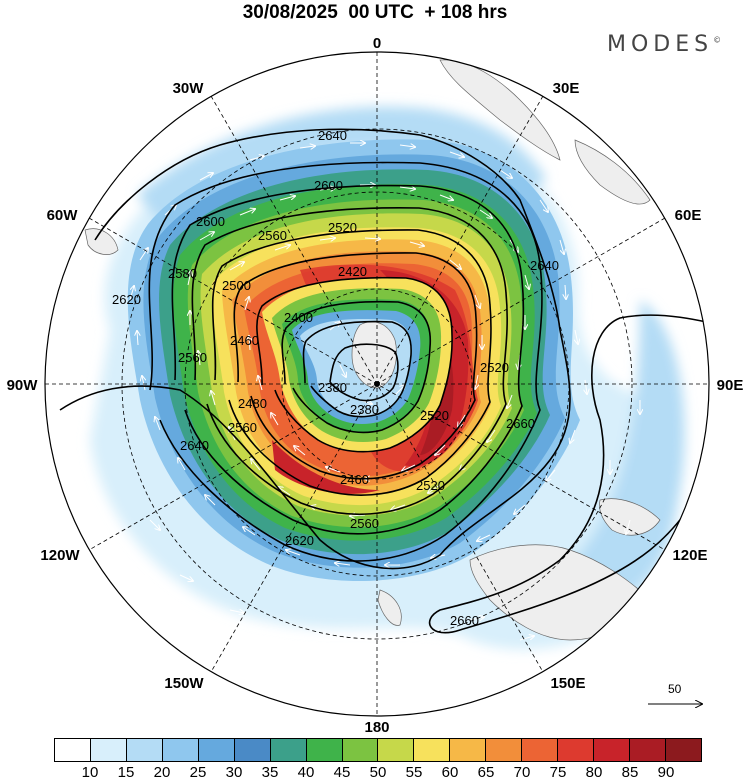  I want to click on colorbar-tick-label: 40, so click(306, 772).